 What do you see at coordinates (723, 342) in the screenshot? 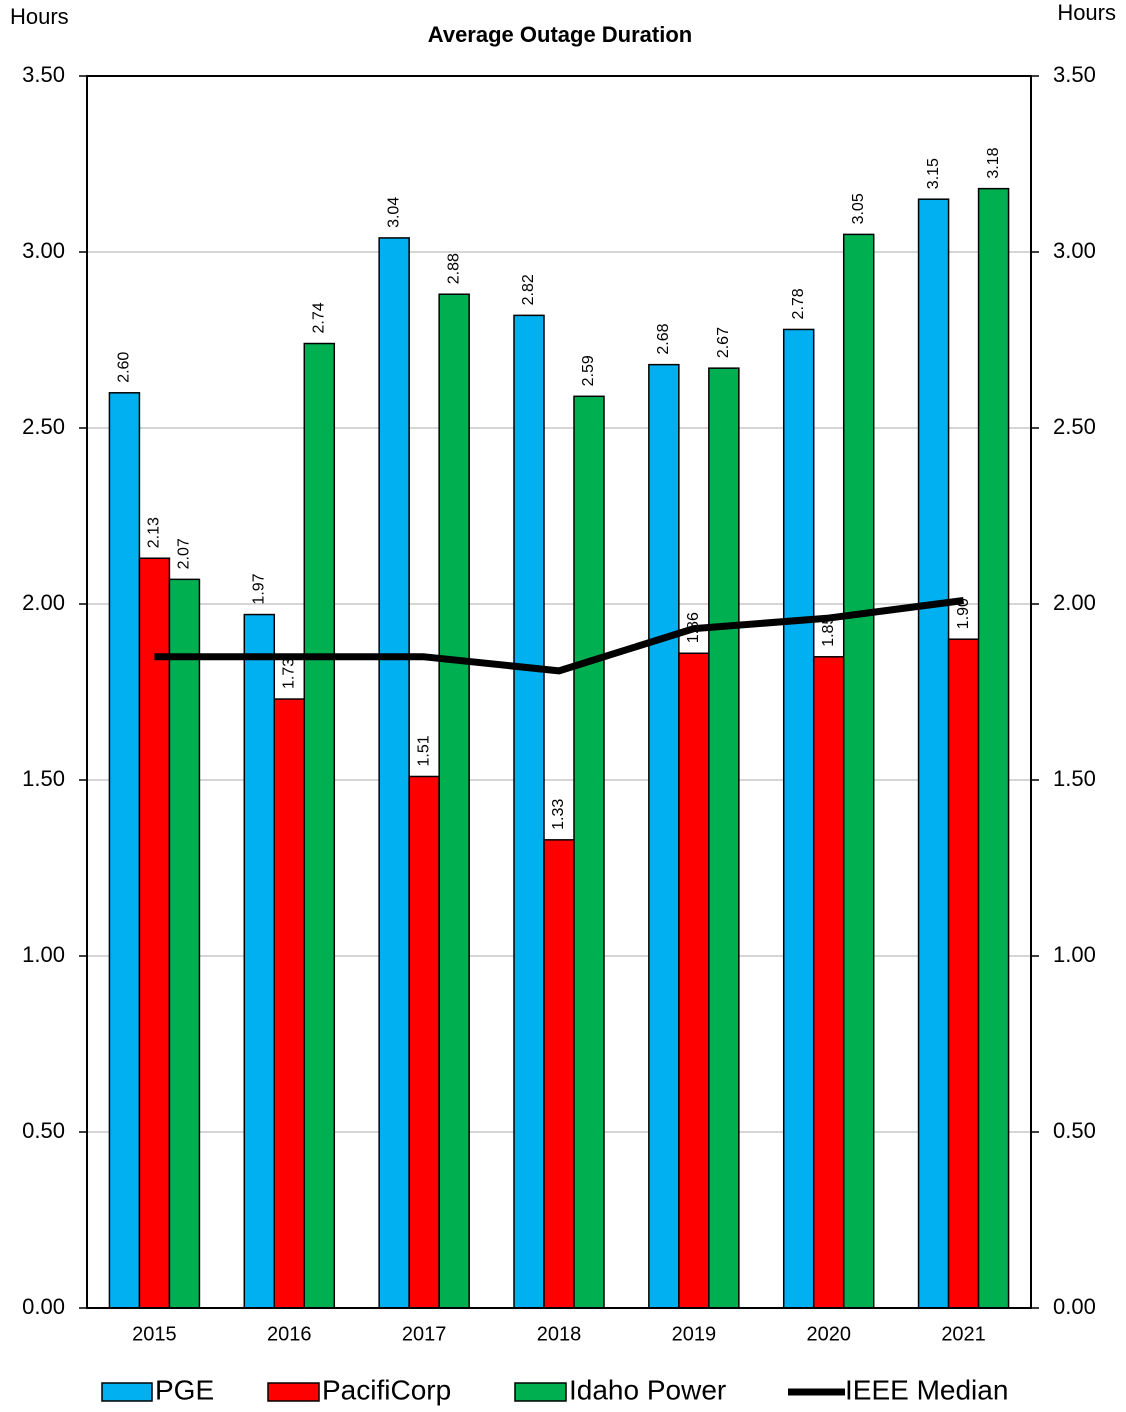
I see `value-label: 2.67` at bounding box center [723, 342].